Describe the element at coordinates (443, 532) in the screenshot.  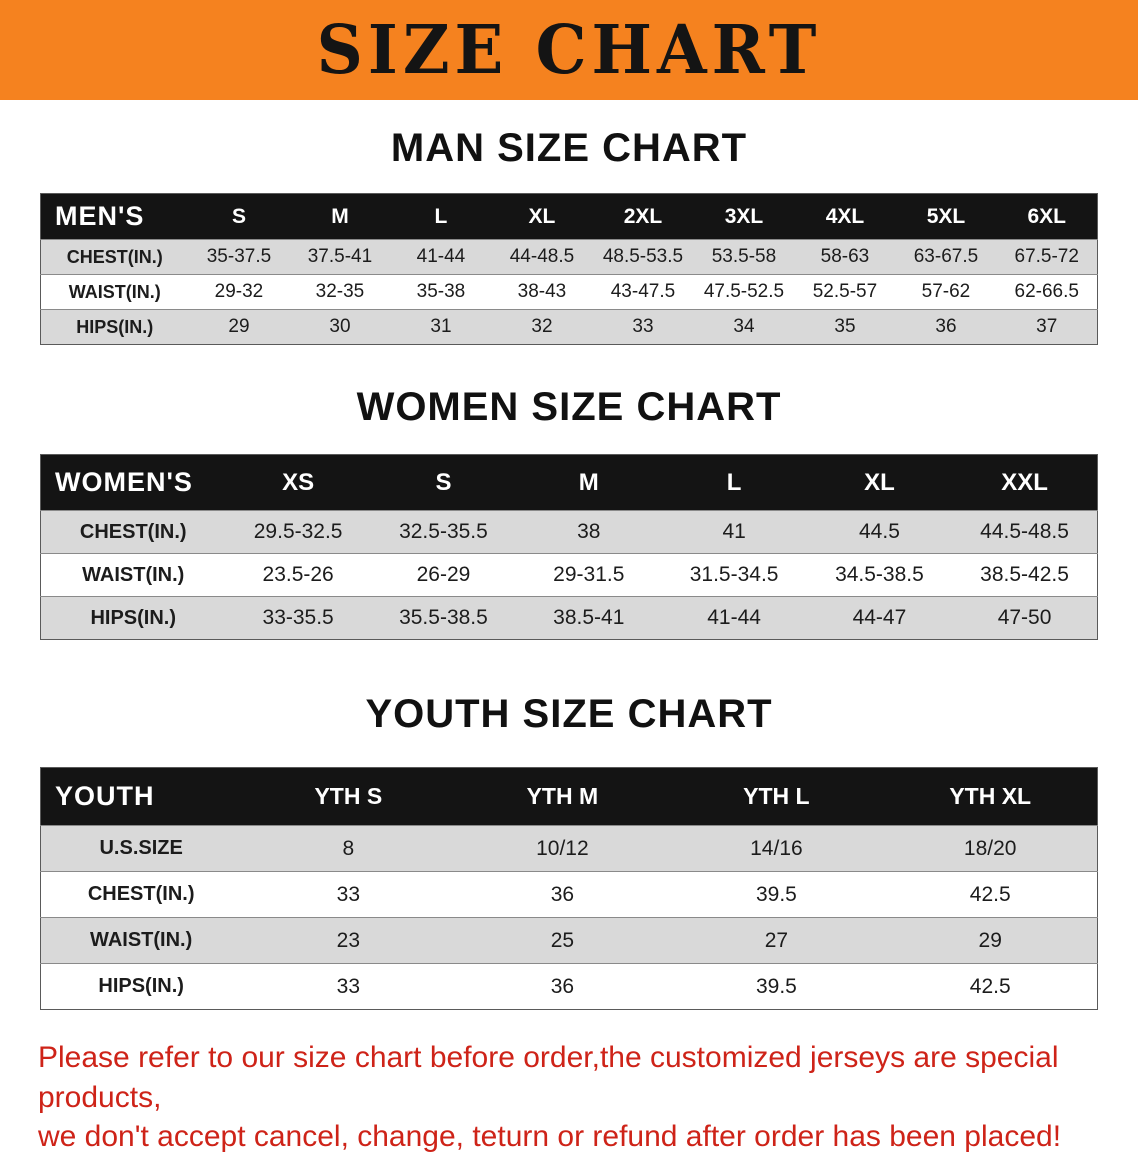
I see `cell: 32.5-35.5` at that location.